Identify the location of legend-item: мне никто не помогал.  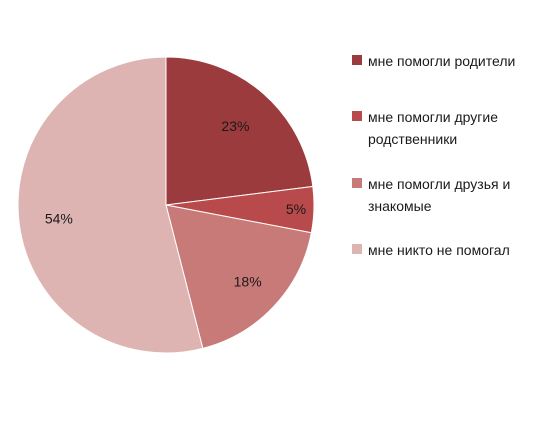
(452, 250).